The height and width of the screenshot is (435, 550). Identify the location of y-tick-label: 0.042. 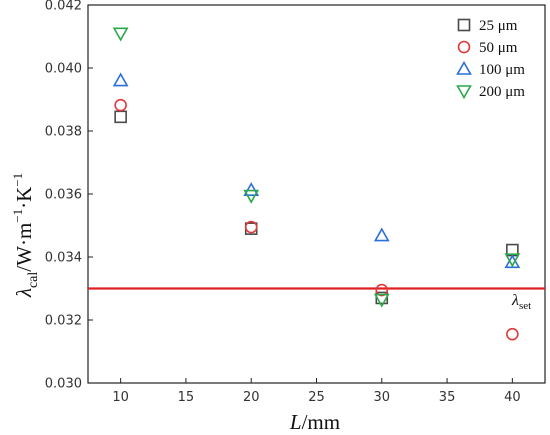
(63, 7).